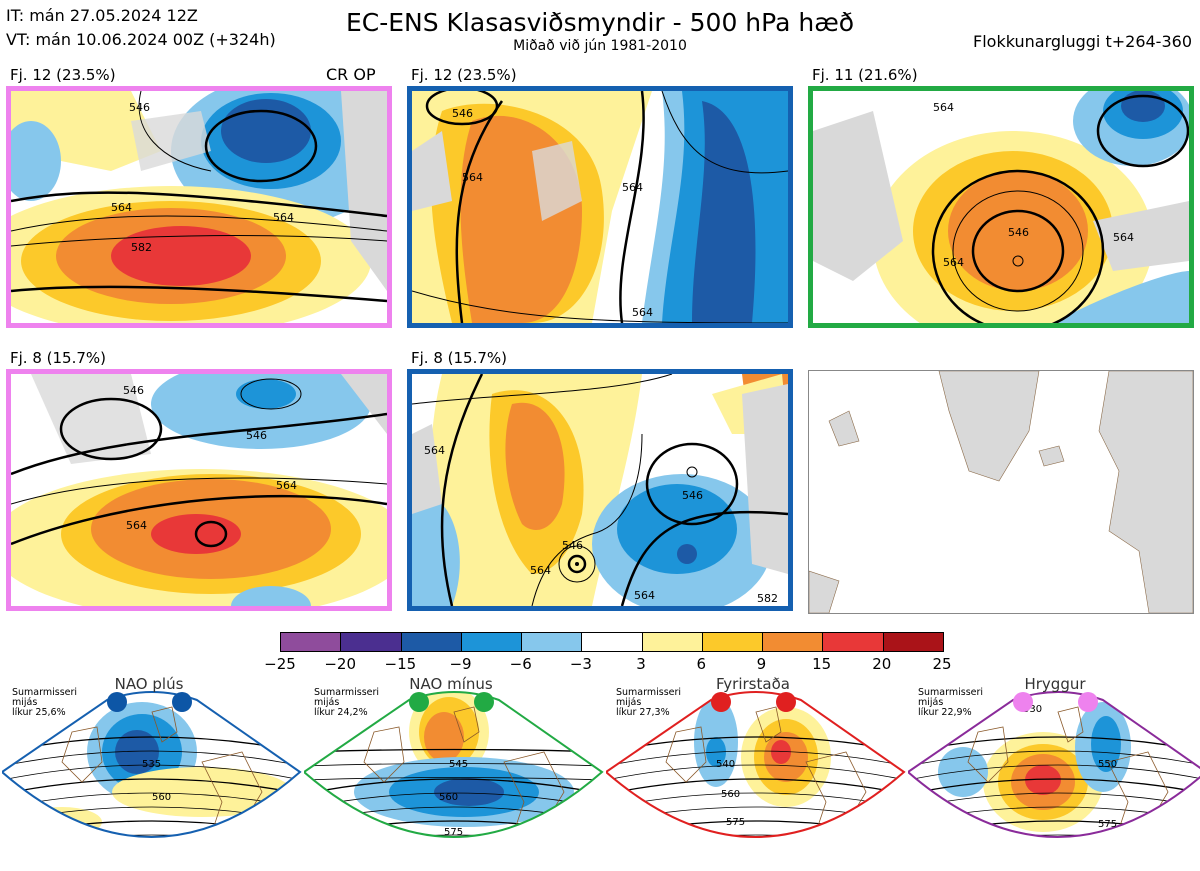  What do you see at coordinates (346, 703) in the screenshot?
I see `regime-info: Sumarmisseri mijás líkur 24,2%` at bounding box center [346, 703].